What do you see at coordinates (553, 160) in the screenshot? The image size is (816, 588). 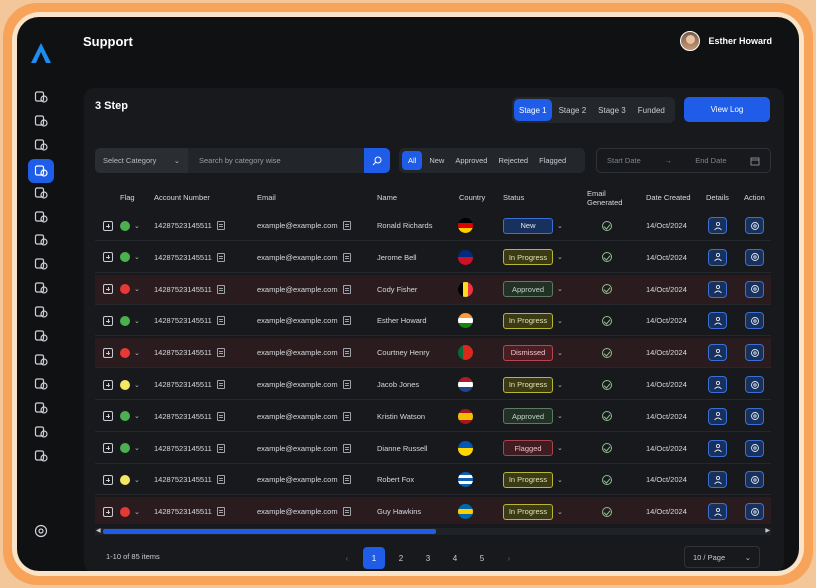 I see `filter-chip-flagged: Flagged` at bounding box center [553, 160].